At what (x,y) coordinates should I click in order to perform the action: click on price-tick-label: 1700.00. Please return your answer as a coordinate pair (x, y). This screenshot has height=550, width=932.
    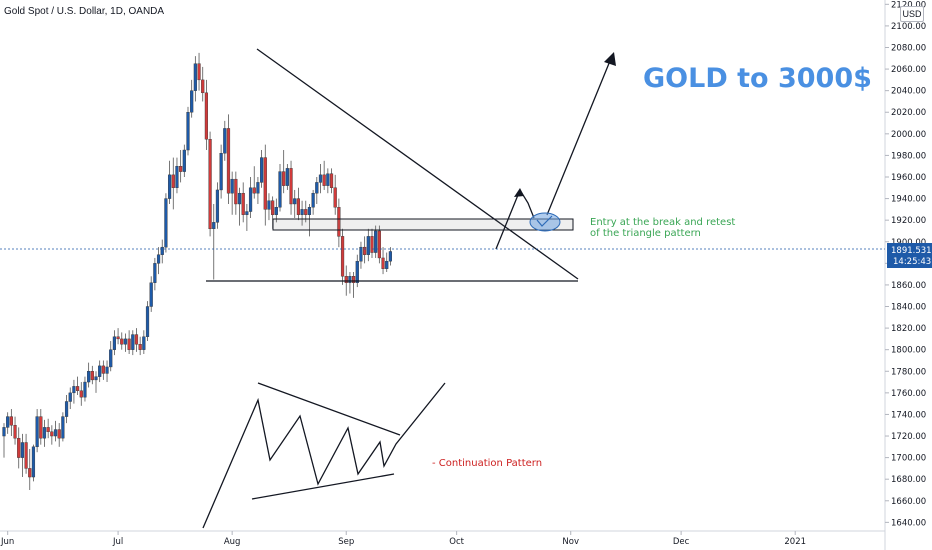
    Looking at the image, I should click on (908, 459).